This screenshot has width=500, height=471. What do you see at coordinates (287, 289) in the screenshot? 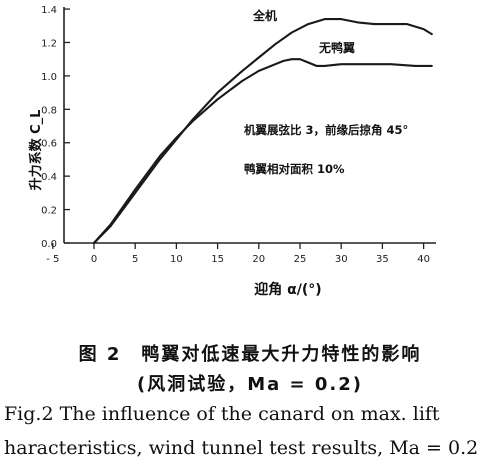
I see `x-axis-label: 迎角 α/(°)` at bounding box center [287, 289].